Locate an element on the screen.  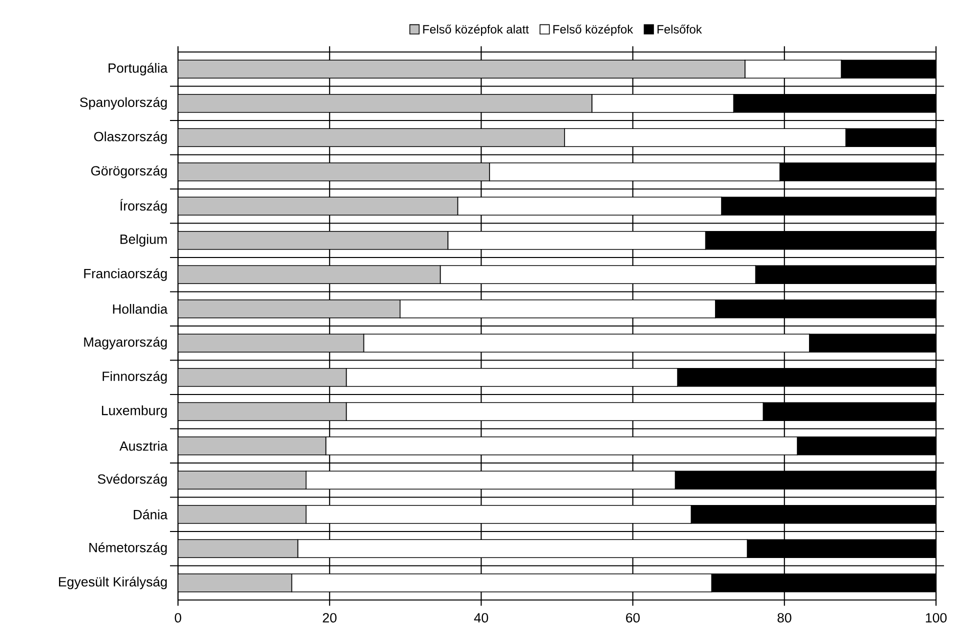
x-tick-label: 60 is located at coordinates (633, 618).